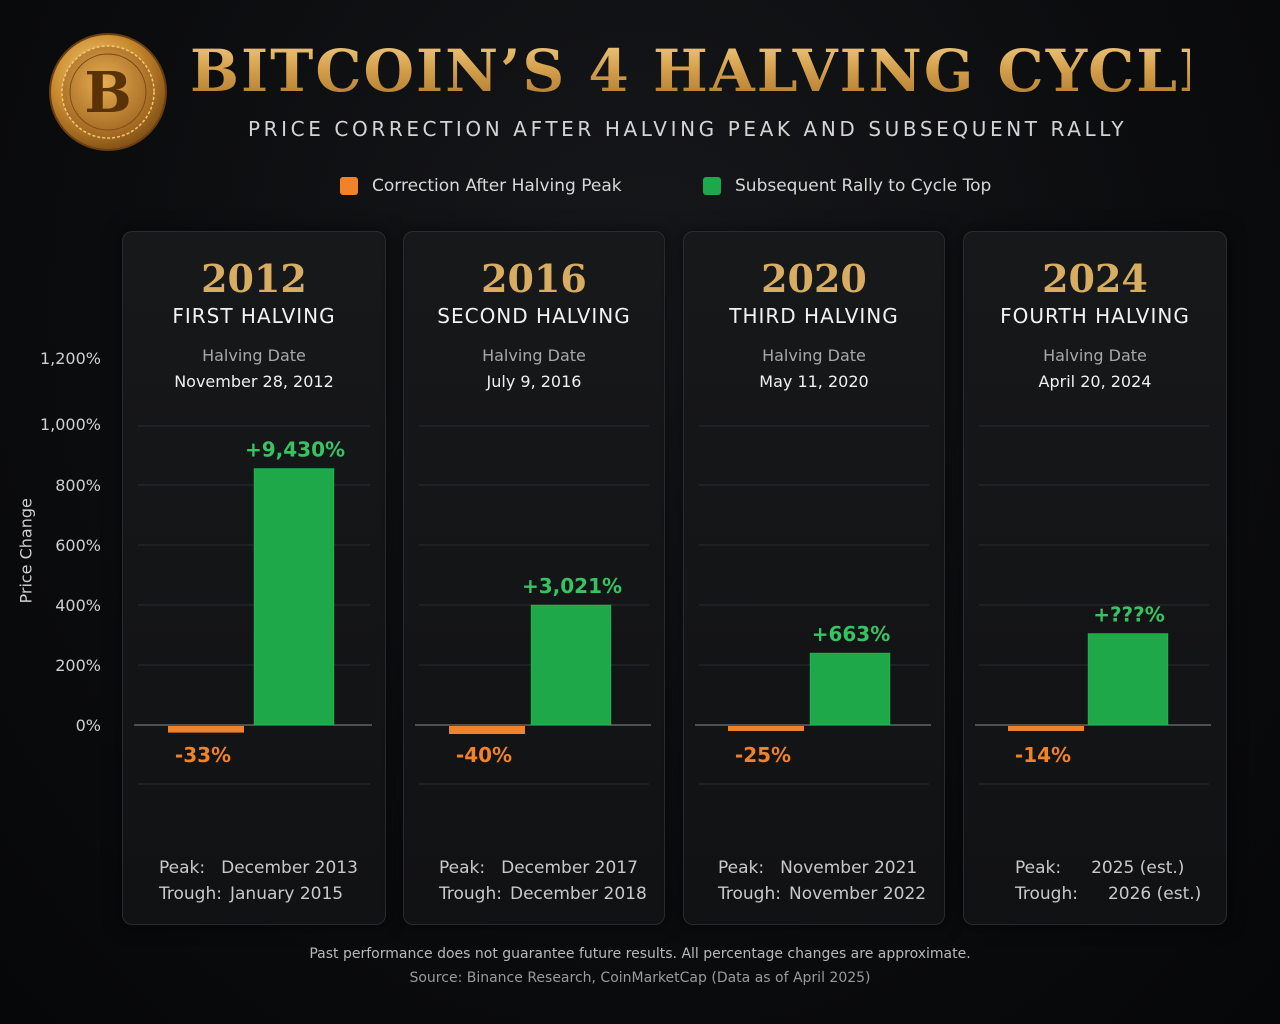 The width and height of the screenshot is (1280, 1024). I want to click on data-label-correction: -33%, so click(203, 755).